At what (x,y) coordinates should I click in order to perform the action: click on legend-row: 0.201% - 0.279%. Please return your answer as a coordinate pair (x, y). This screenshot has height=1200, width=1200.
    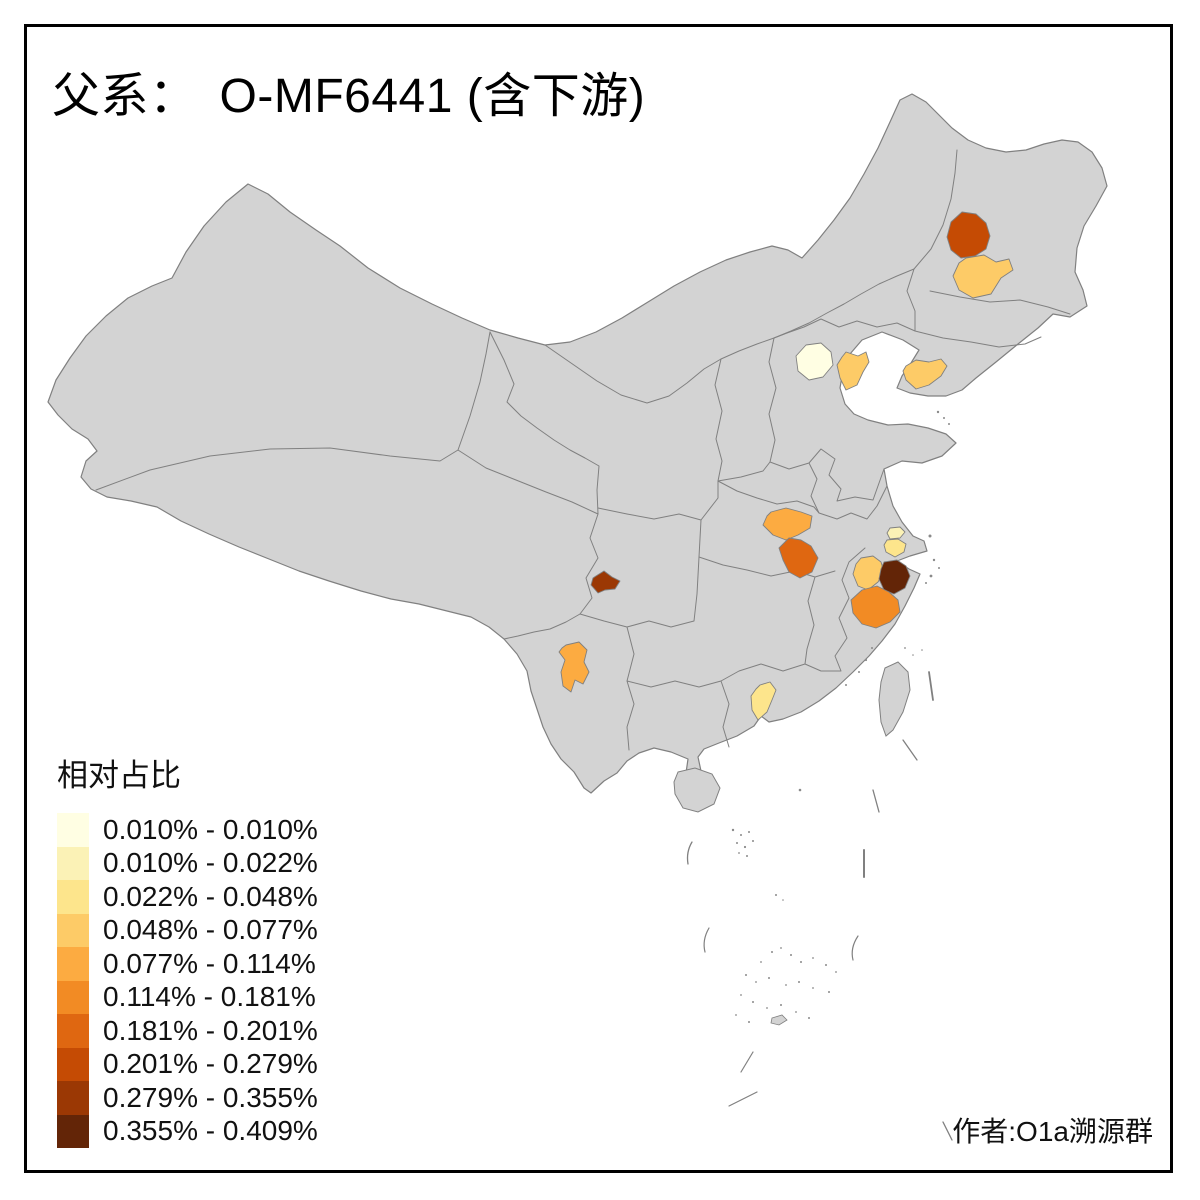
    Looking at the image, I should click on (187, 1064).